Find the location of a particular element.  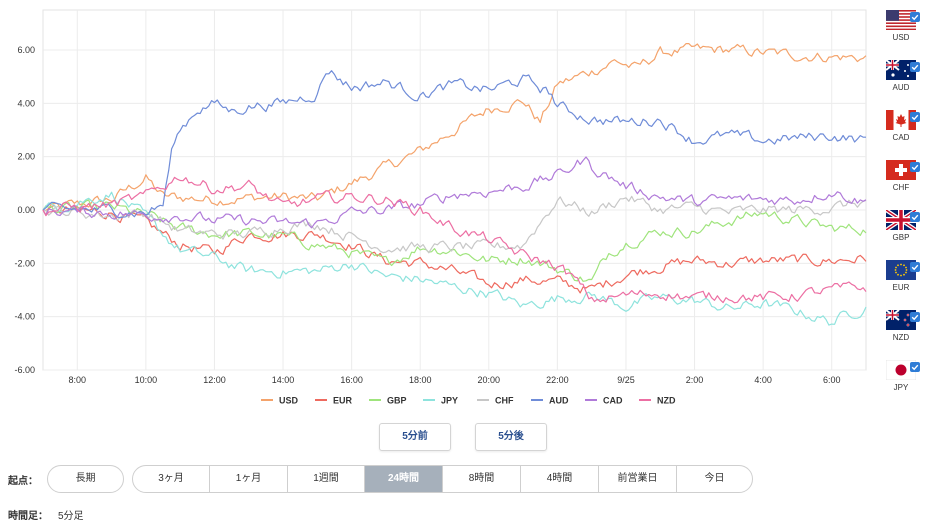

x-tick-label: 10:00 is located at coordinates (146, 380).